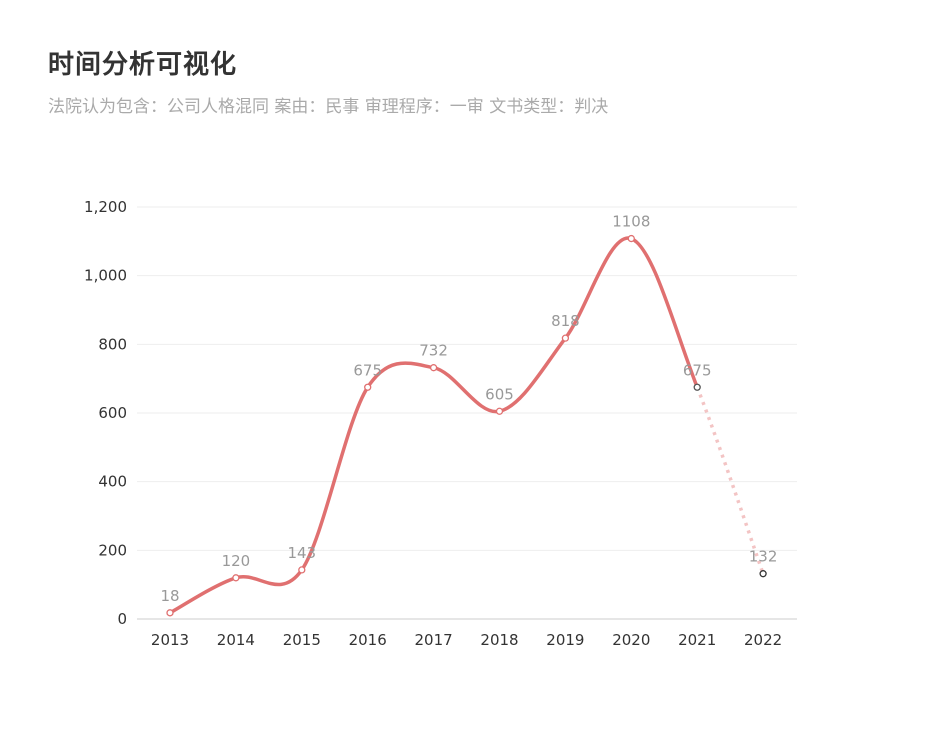 The height and width of the screenshot is (756, 934). Describe the element at coordinates (763, 557) in the screenshot. I see `data-label: 132` at that location.